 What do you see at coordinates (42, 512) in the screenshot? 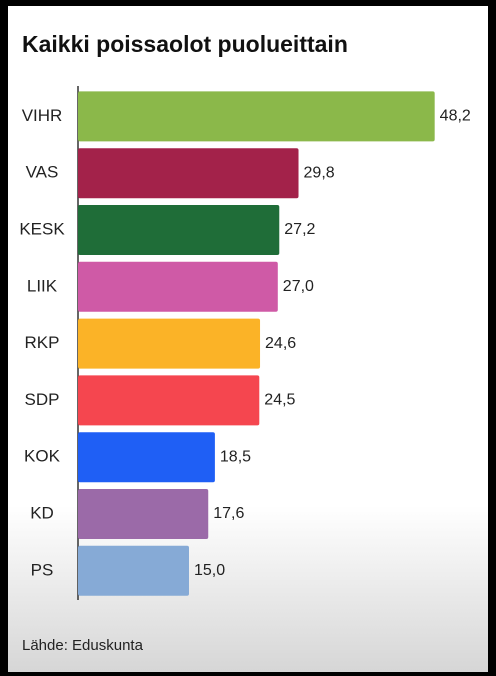
I see `category-label: KD` at bounding box center [42, 512].